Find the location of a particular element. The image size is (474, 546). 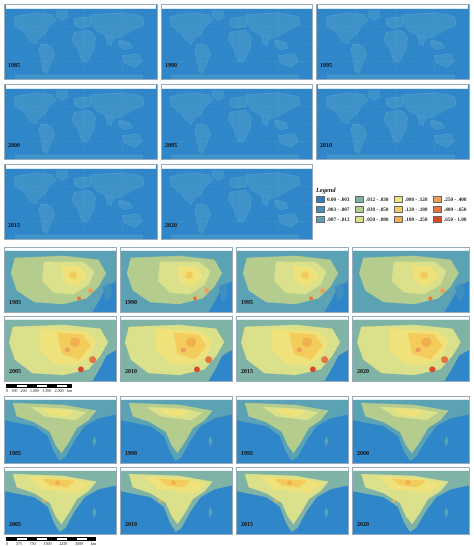

legend-item: .012 - .030 is located at coordinates (374, 199).